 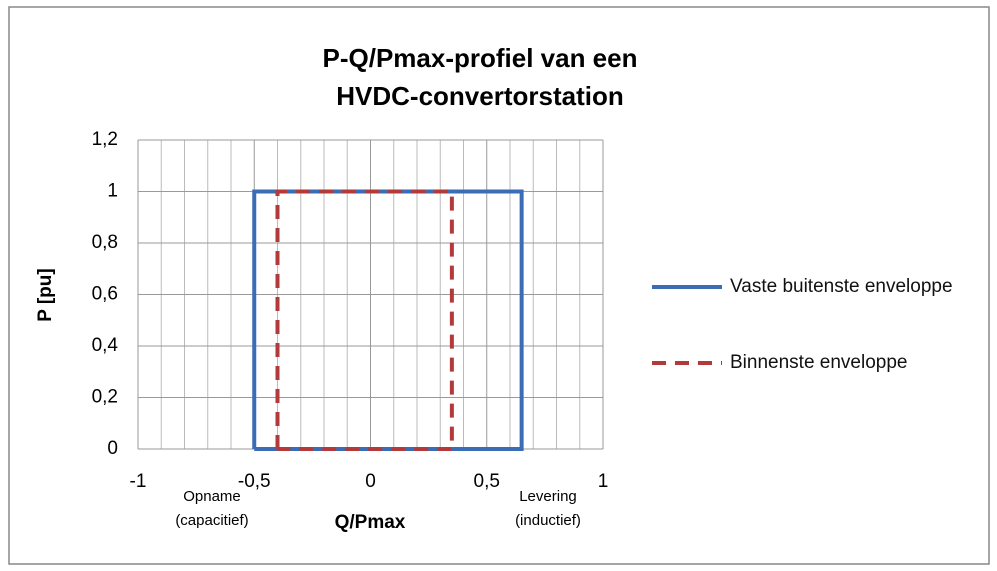 What do you see at coordinates (212, 496) in the screenshot?
I see `annotation: Opname` at bounding box center [212, 496].